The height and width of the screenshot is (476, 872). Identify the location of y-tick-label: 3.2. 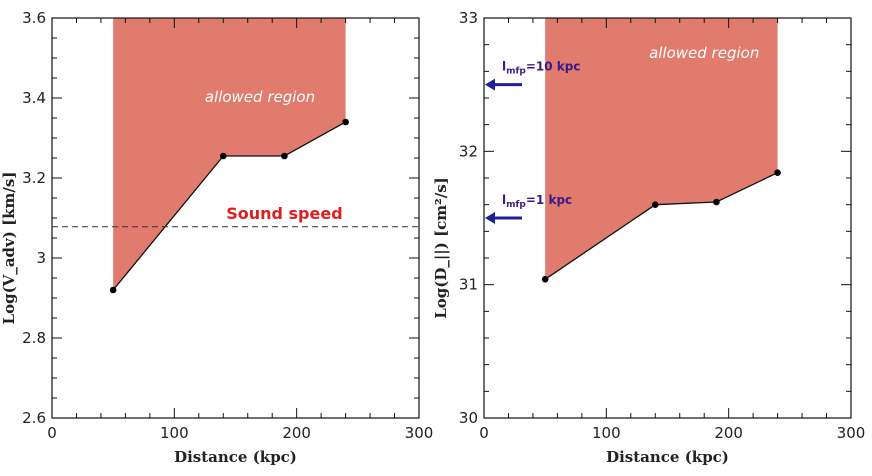
(34, 178).